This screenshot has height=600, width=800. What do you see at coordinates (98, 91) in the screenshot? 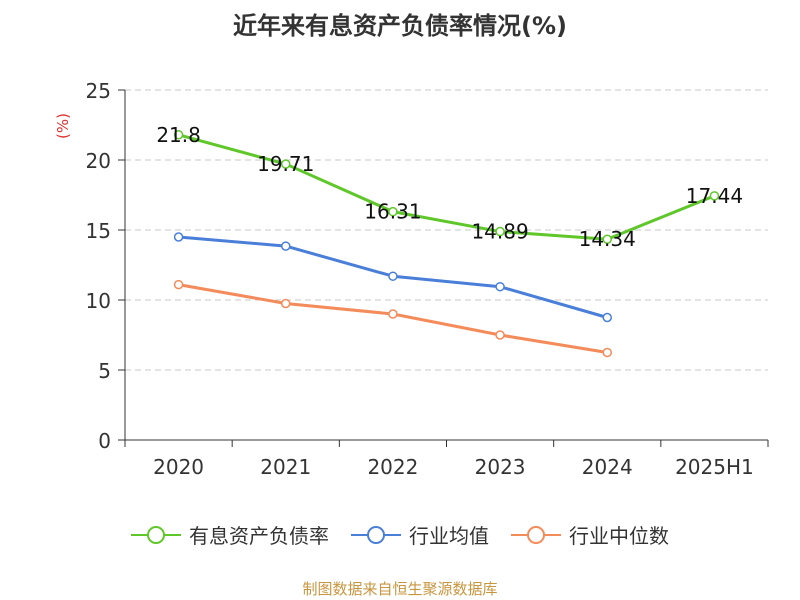
I see `y-tick-label: 25` at bounding box center [98, 91].